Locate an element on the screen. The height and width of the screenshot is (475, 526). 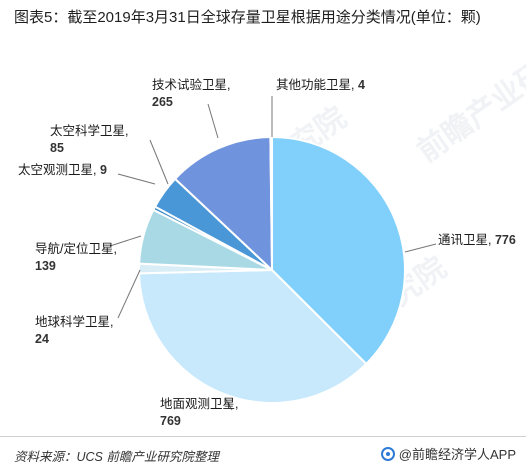
slice-label: 其他功能卫星, 4 is located at coordinates (320, 85).